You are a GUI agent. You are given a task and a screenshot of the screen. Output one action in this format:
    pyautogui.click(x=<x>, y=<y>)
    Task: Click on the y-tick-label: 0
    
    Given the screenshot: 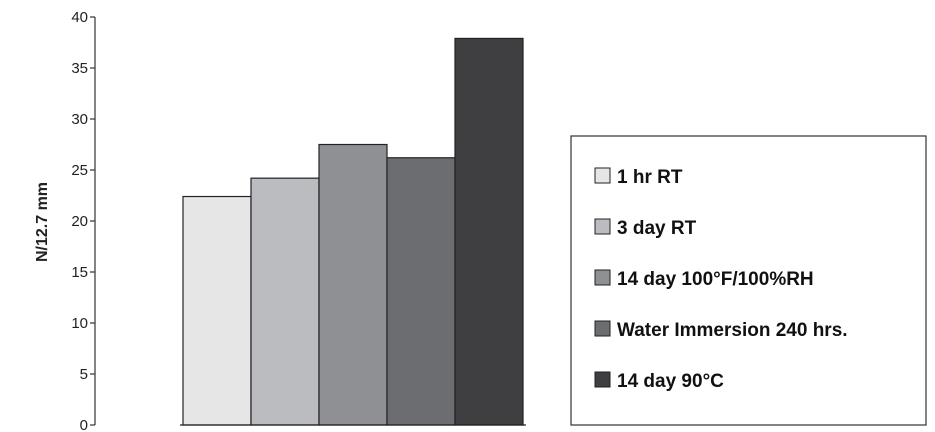 What is the action you would take?
    pyautogui.click(x=84, y=424)
    